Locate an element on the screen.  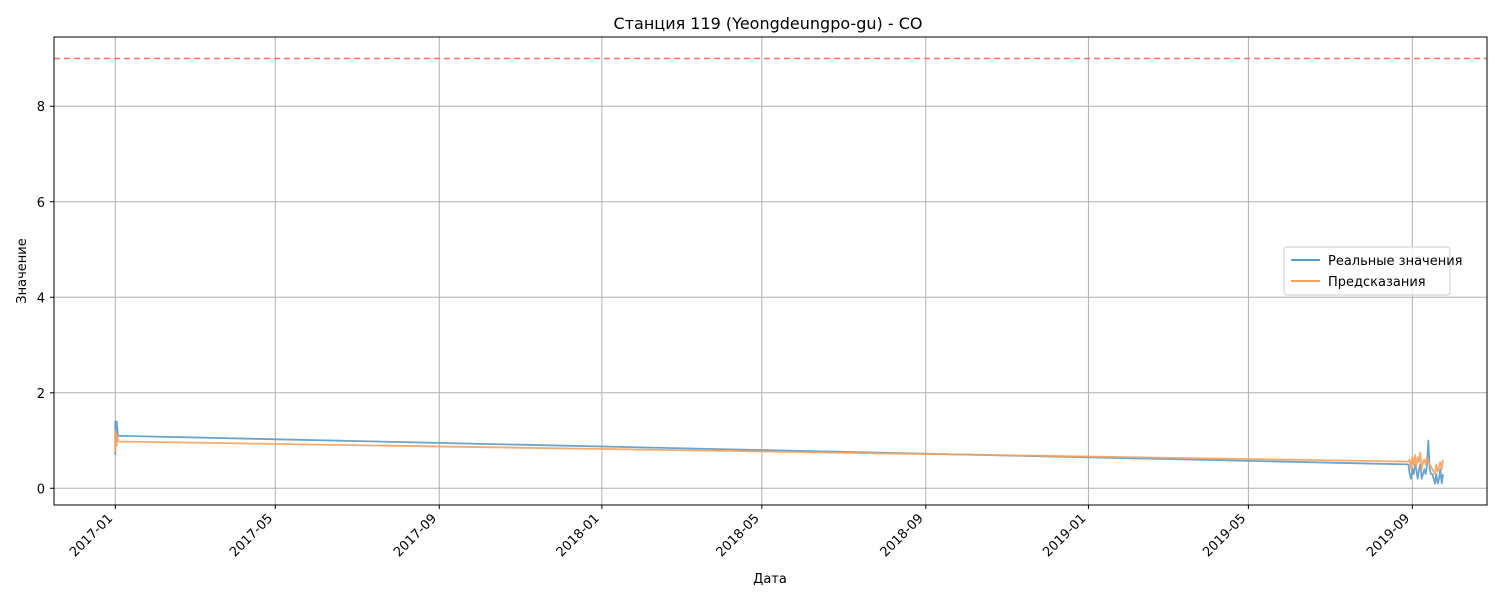
series-line-actual is located at coordinates (779, 452).